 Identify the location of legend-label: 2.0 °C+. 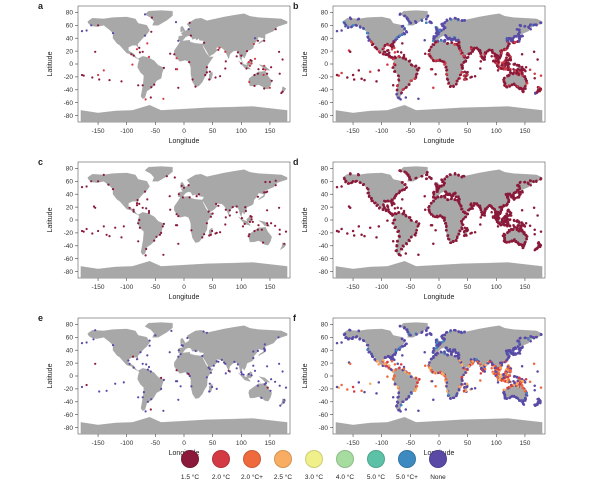
(252, 477).